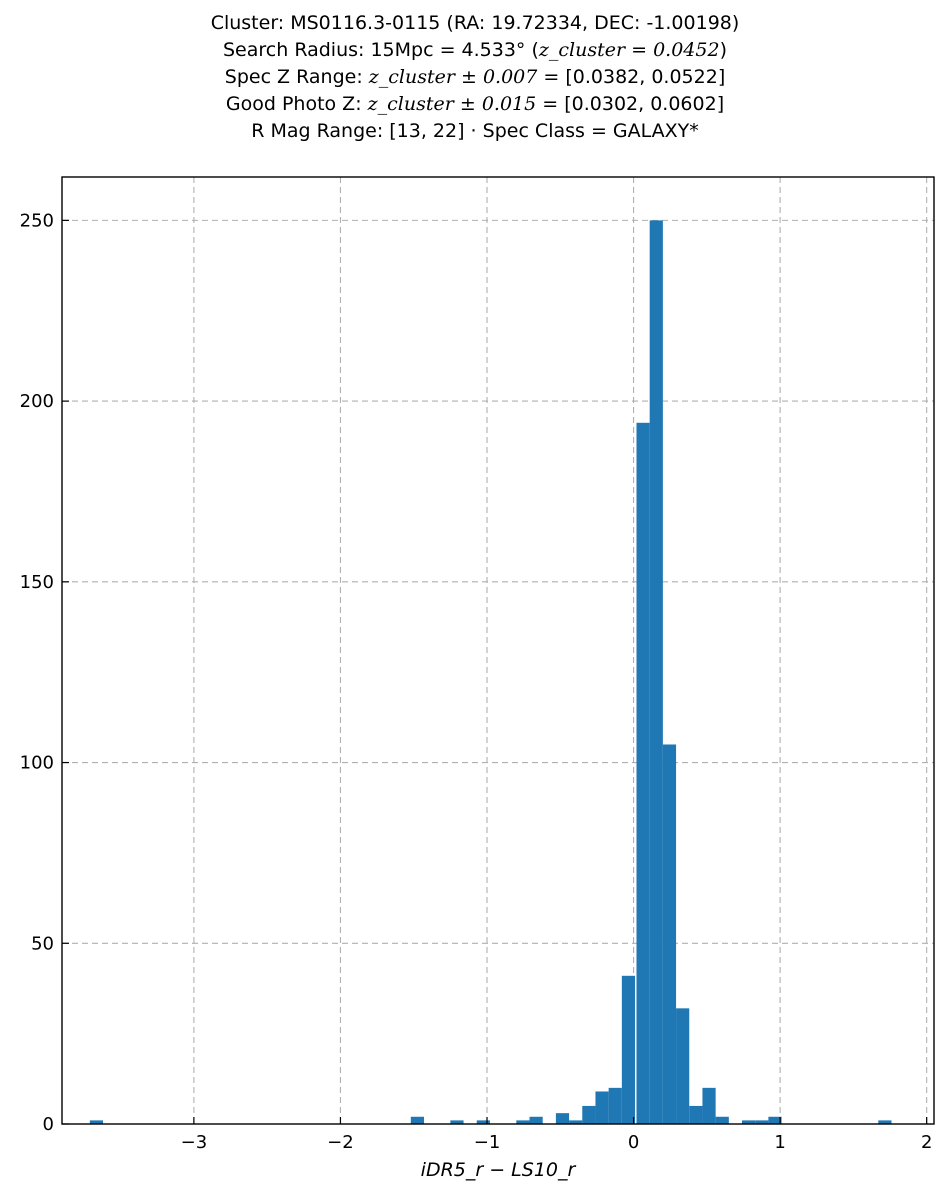  I want to click on x-axis-label: iDR5_r − LS10_r, so click(499, 1170).